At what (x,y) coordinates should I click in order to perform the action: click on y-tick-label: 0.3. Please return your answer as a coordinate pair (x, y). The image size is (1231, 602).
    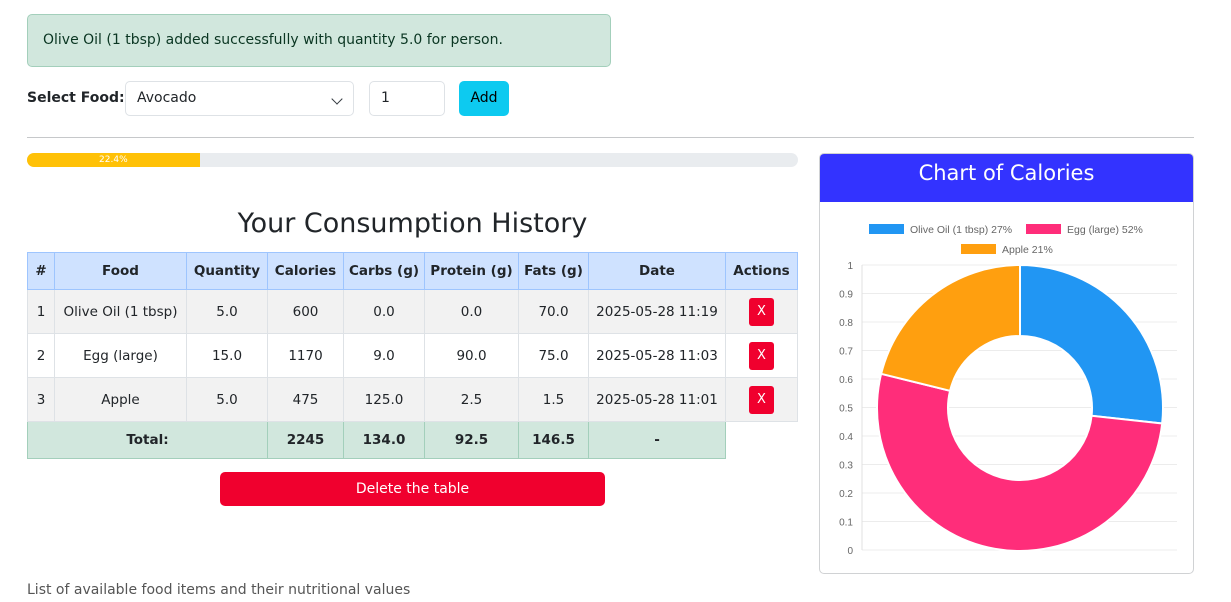
    Looking at the image, I should click on (846, 466).